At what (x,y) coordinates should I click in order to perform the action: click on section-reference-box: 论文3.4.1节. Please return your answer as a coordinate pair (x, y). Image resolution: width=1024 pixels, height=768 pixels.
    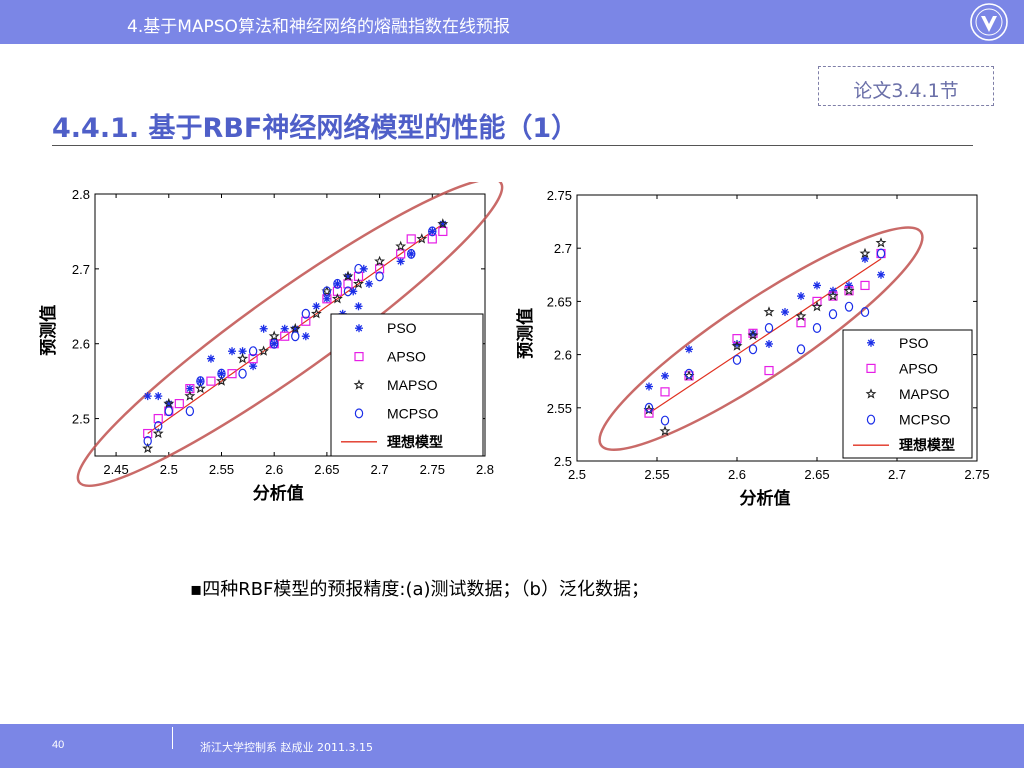
    Looking at the image, I should click on (906, 86).